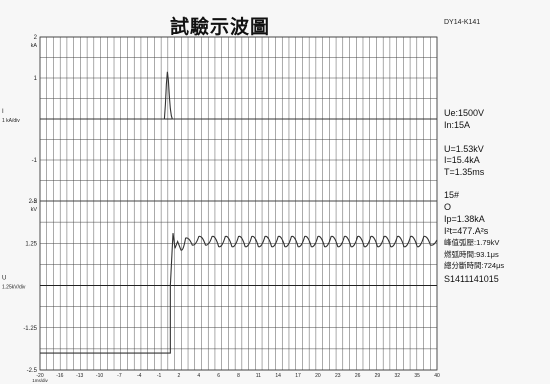  Describe the element at coordinates (40, 380) in the screenshot. I see `x-unit-label: 1ms/div` at that location.